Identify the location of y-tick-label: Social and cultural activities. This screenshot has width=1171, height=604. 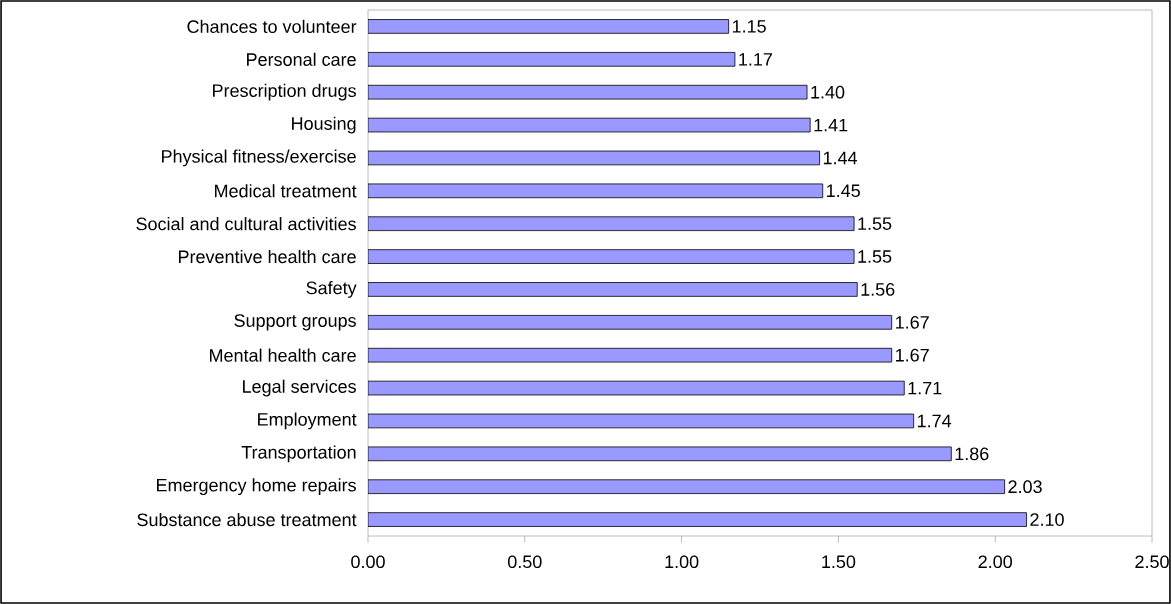
(246, 224).